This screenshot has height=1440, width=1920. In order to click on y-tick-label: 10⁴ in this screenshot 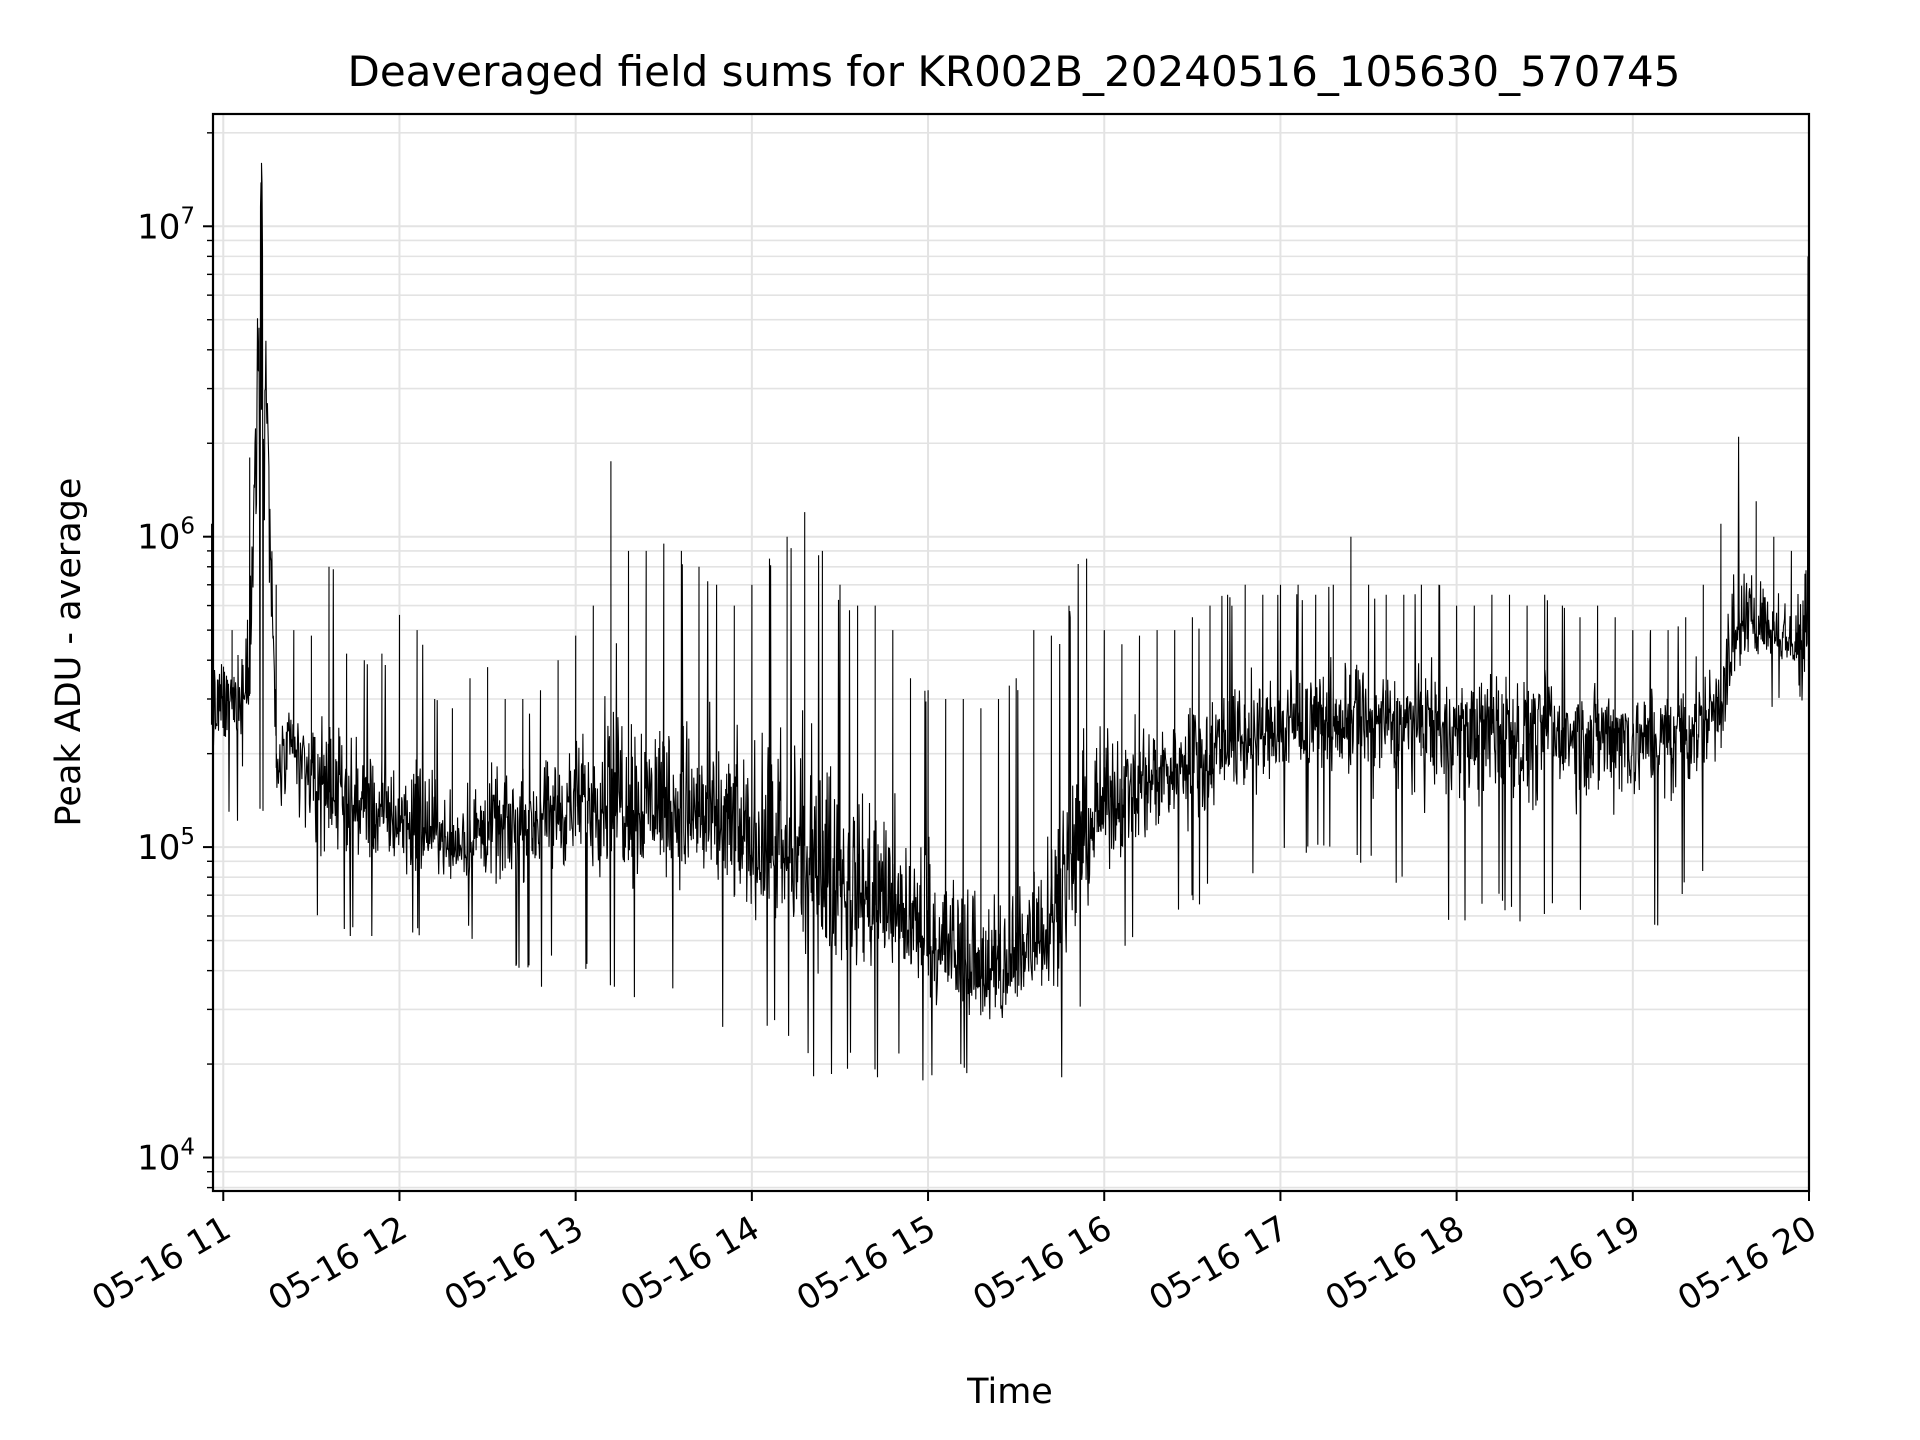, I will do `click(166, 1157)`.